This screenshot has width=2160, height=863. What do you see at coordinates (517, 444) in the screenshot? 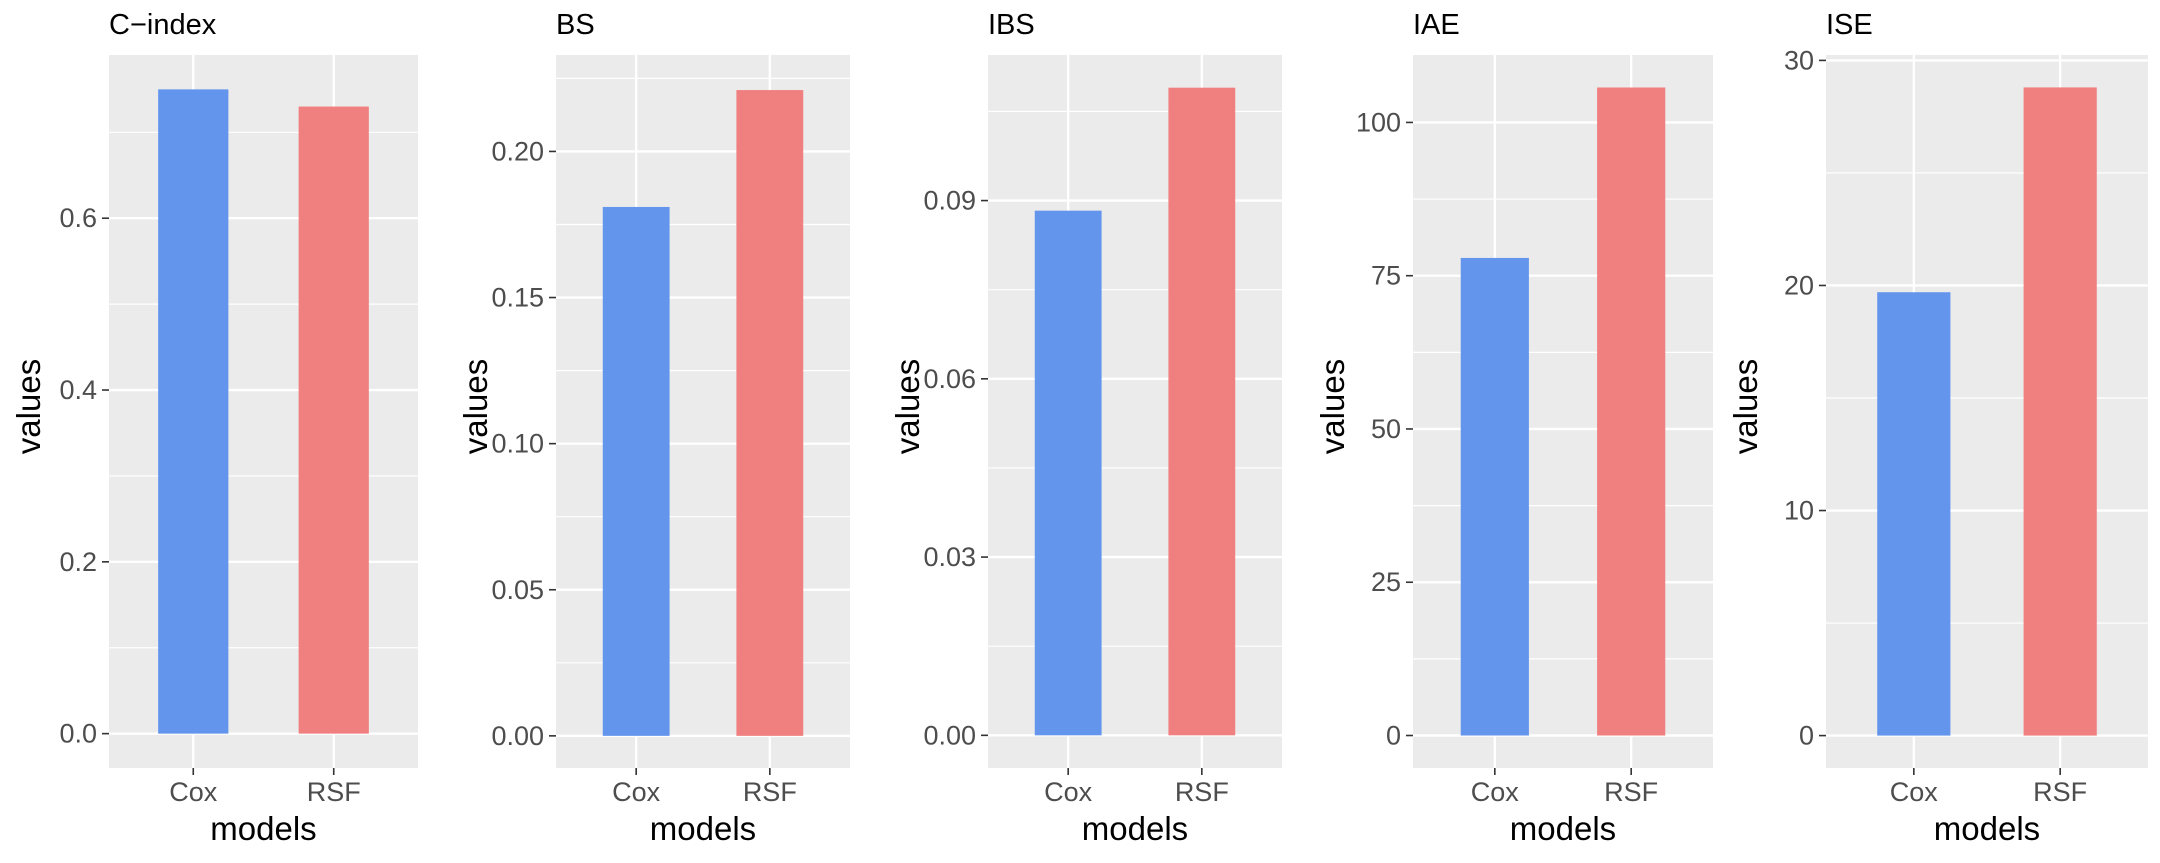
I see `y-tick-label: 0.10` at bounding box center [517, 444].